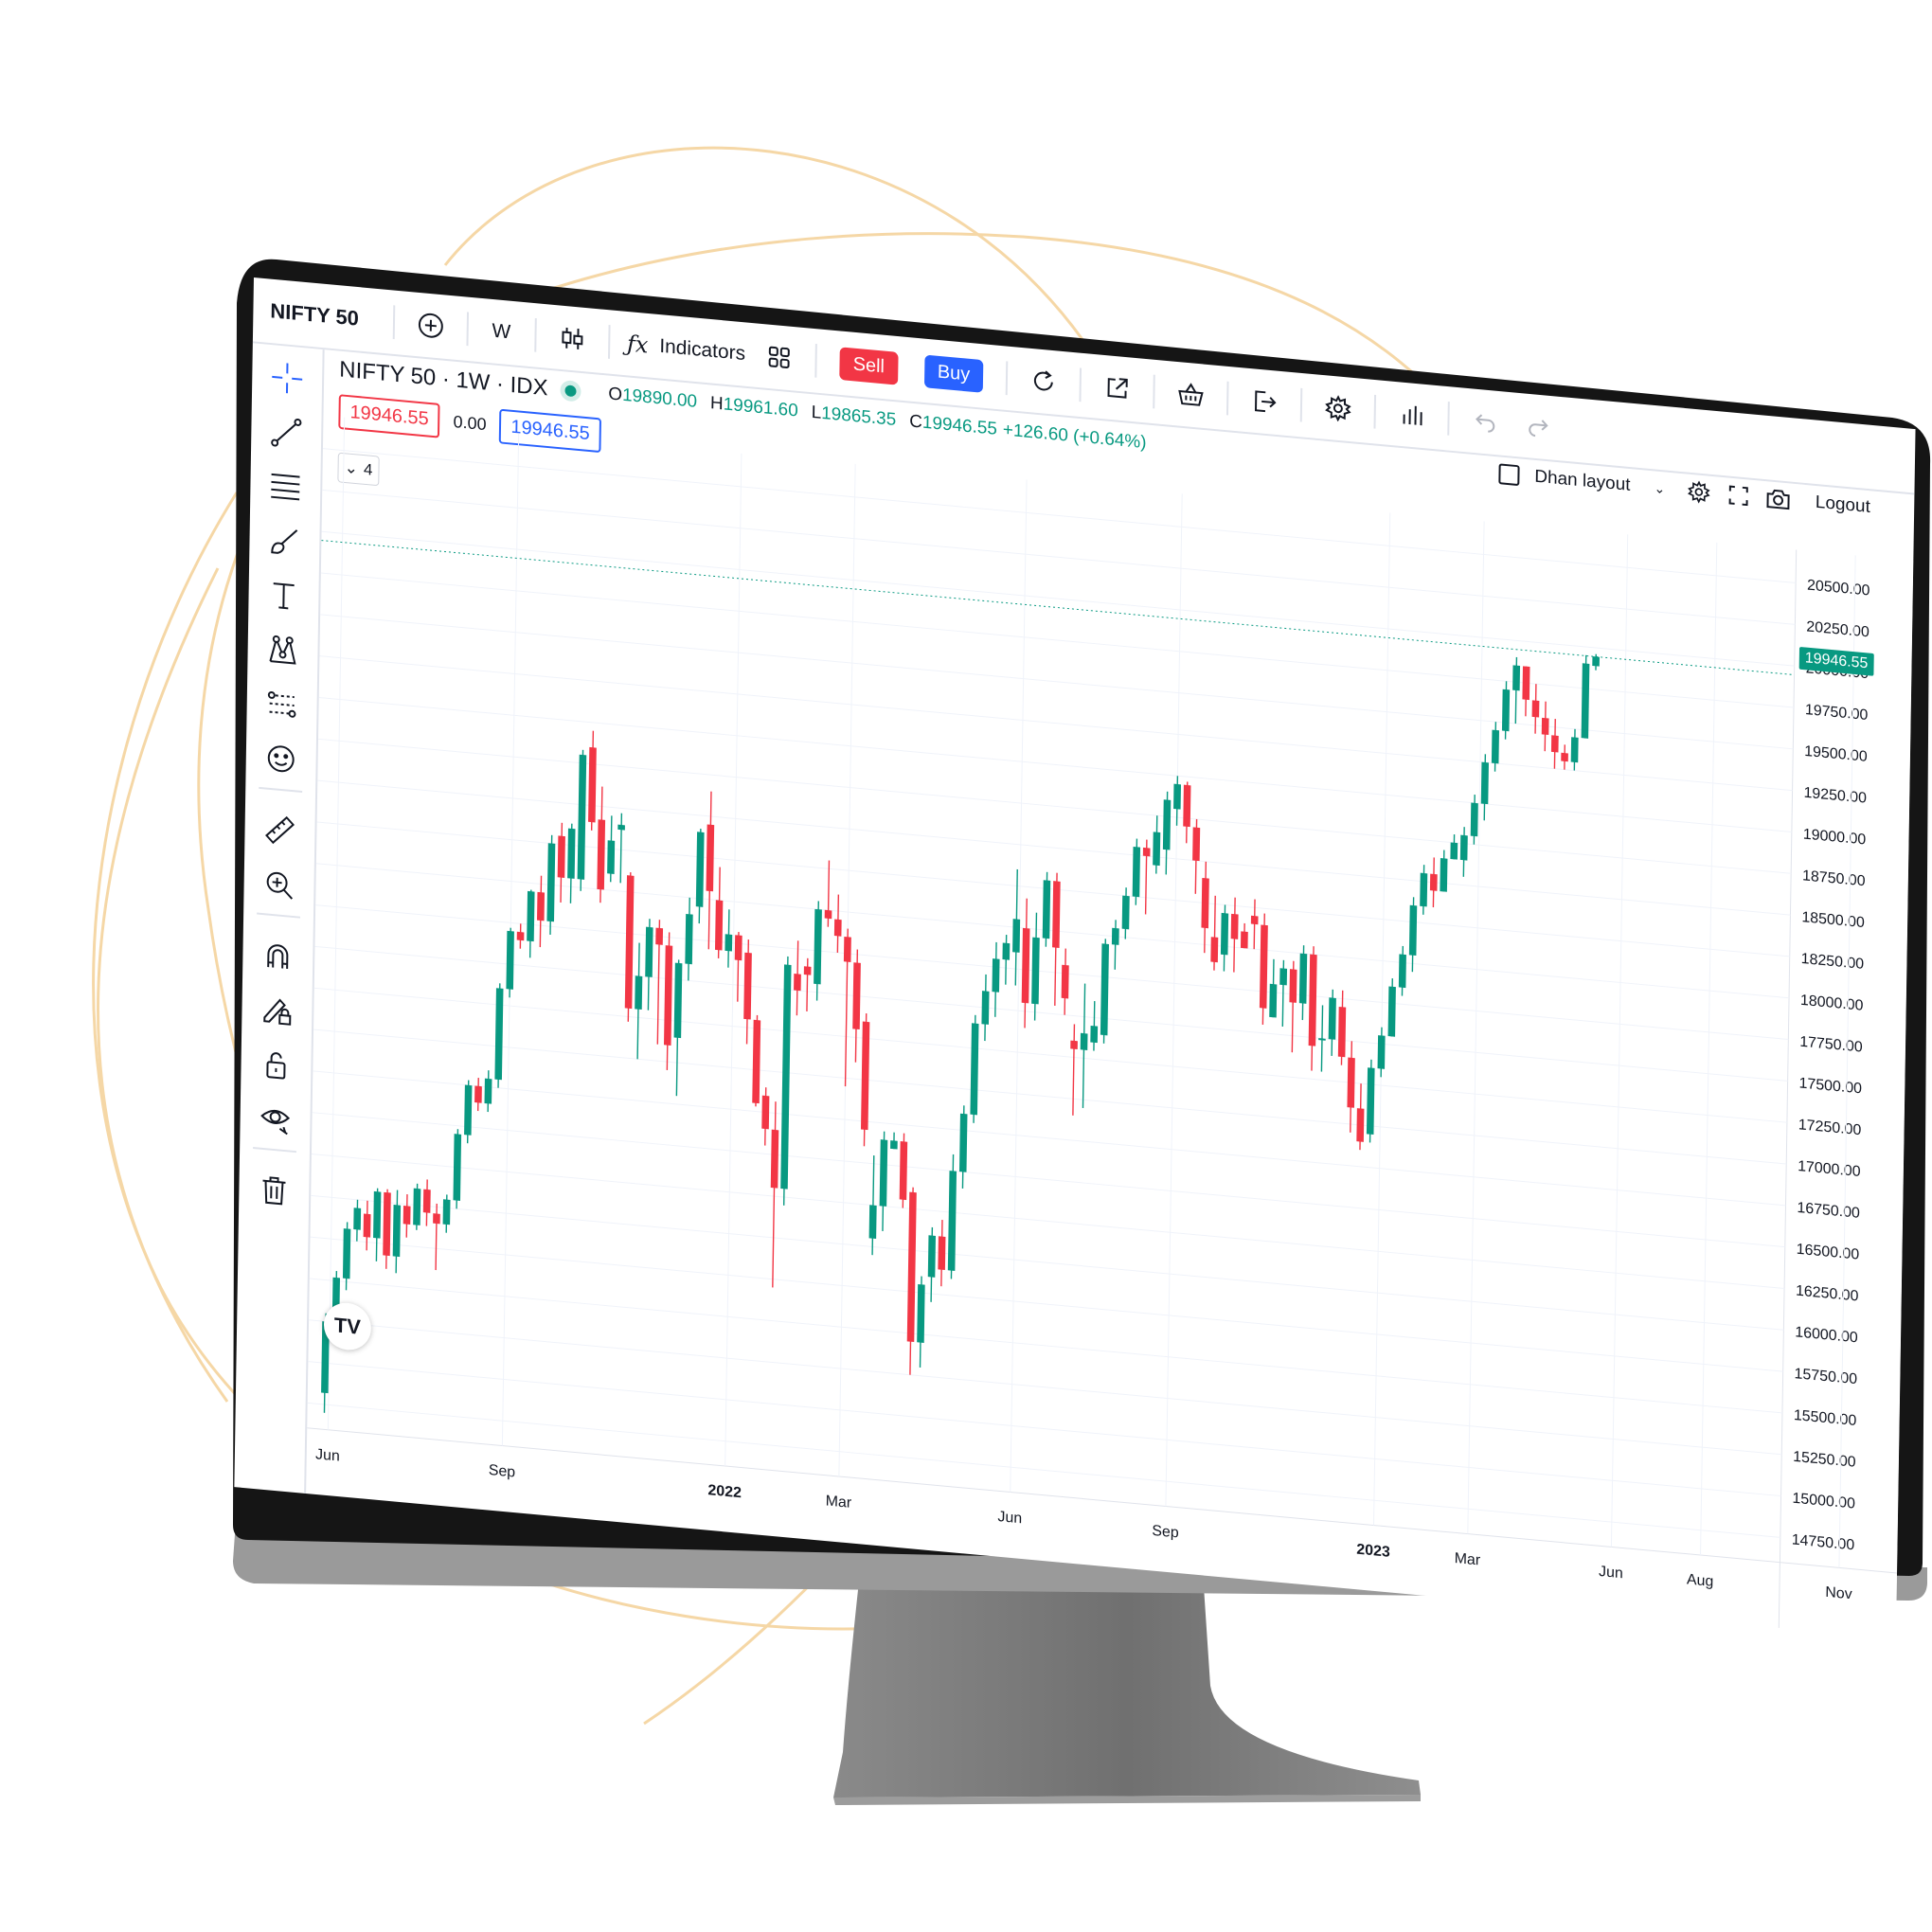  I want to click on share-icon, so click(1117, 388).